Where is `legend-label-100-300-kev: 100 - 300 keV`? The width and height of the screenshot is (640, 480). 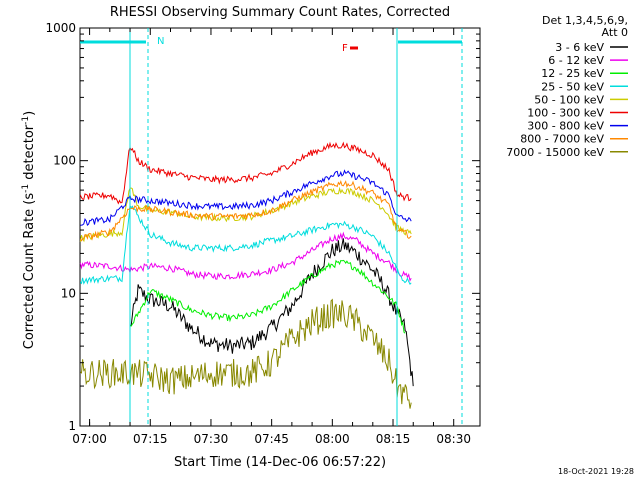
legend-label-100-300-kev: 100 - 300 keV is located at coordinates (565, 113).